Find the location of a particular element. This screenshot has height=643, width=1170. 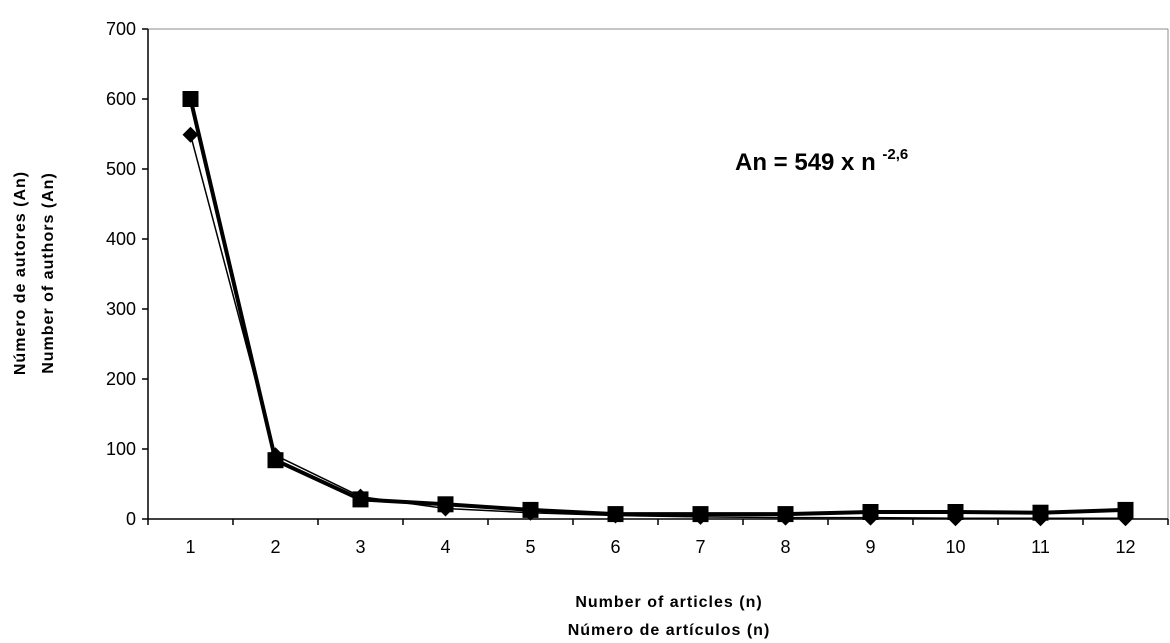

x-tick-label: 6 is located at coordinates (615, 547).